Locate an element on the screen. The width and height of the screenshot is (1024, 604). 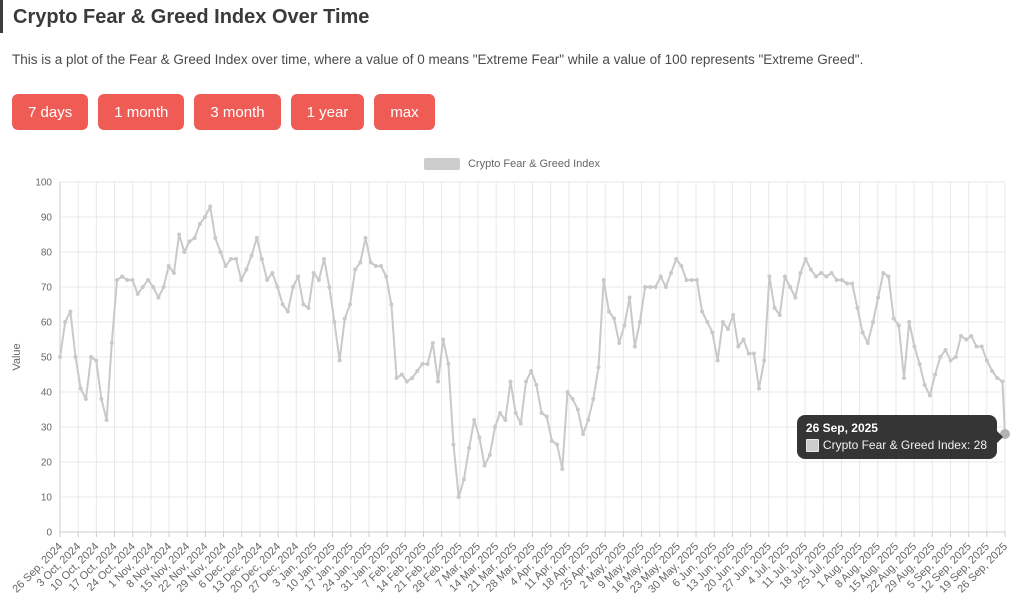
y-axis-tick-label: 50 is located at coordinates (47, 358).